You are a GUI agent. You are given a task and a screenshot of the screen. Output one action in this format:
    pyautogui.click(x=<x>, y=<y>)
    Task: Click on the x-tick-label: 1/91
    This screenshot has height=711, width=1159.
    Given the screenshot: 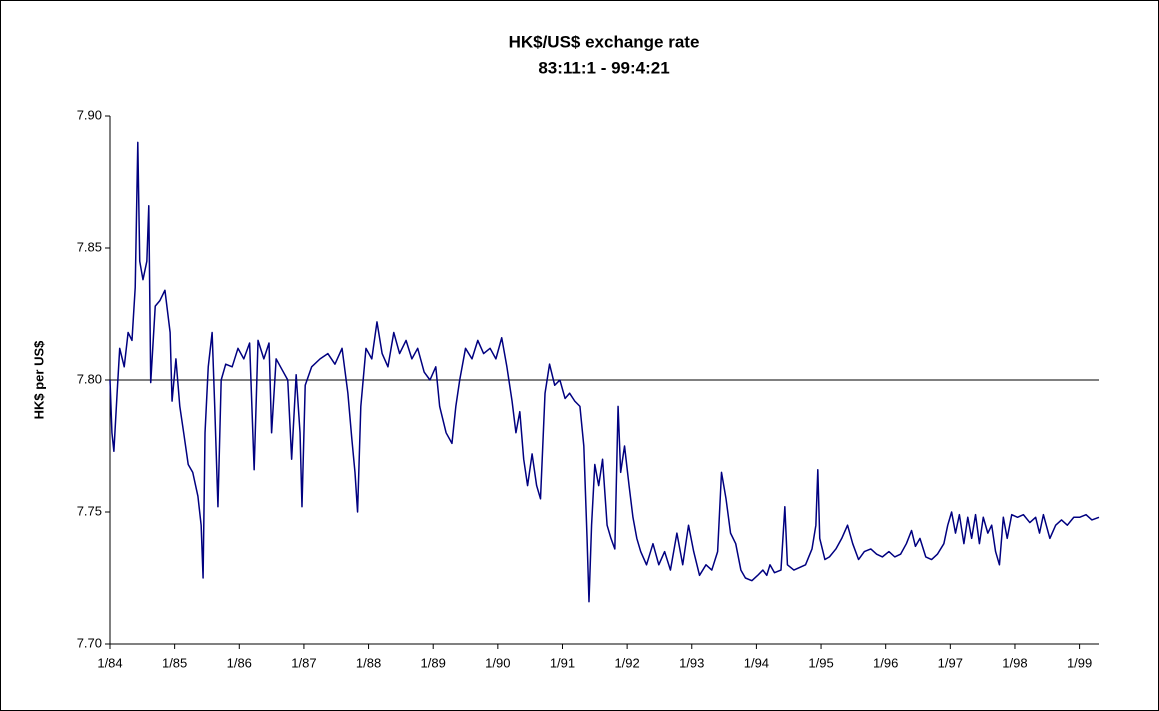 What is the action you would take?
    pyautogui.click(x=562, y=662)
    